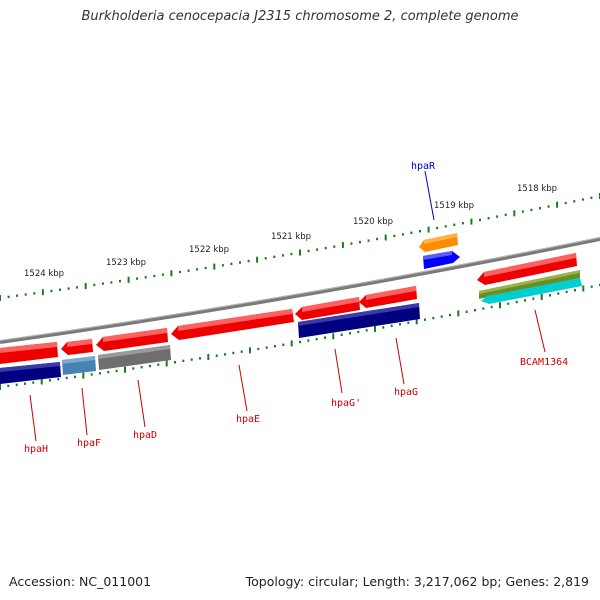 The image size is (600, 600). I want to click on gene-label-hpag-prime: hpaG', so click(346, 403).